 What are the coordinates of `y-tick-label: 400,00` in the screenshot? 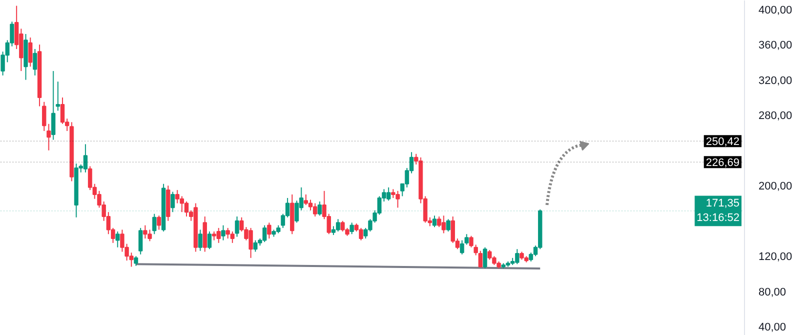 It's located at (775, 10).